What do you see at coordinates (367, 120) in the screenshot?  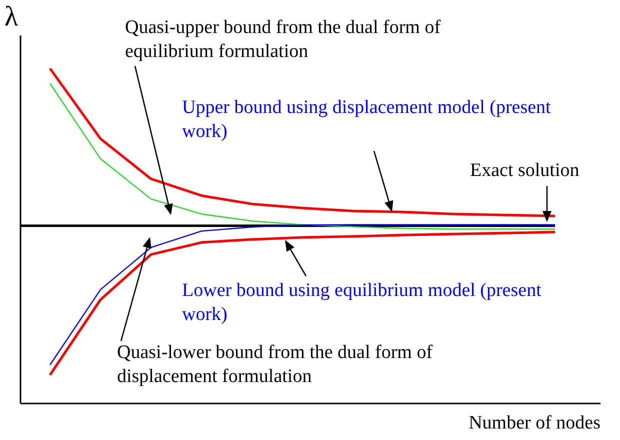 I see `annotation: Upper bound using displacement model (present work)` at bounding box center [367, 120].